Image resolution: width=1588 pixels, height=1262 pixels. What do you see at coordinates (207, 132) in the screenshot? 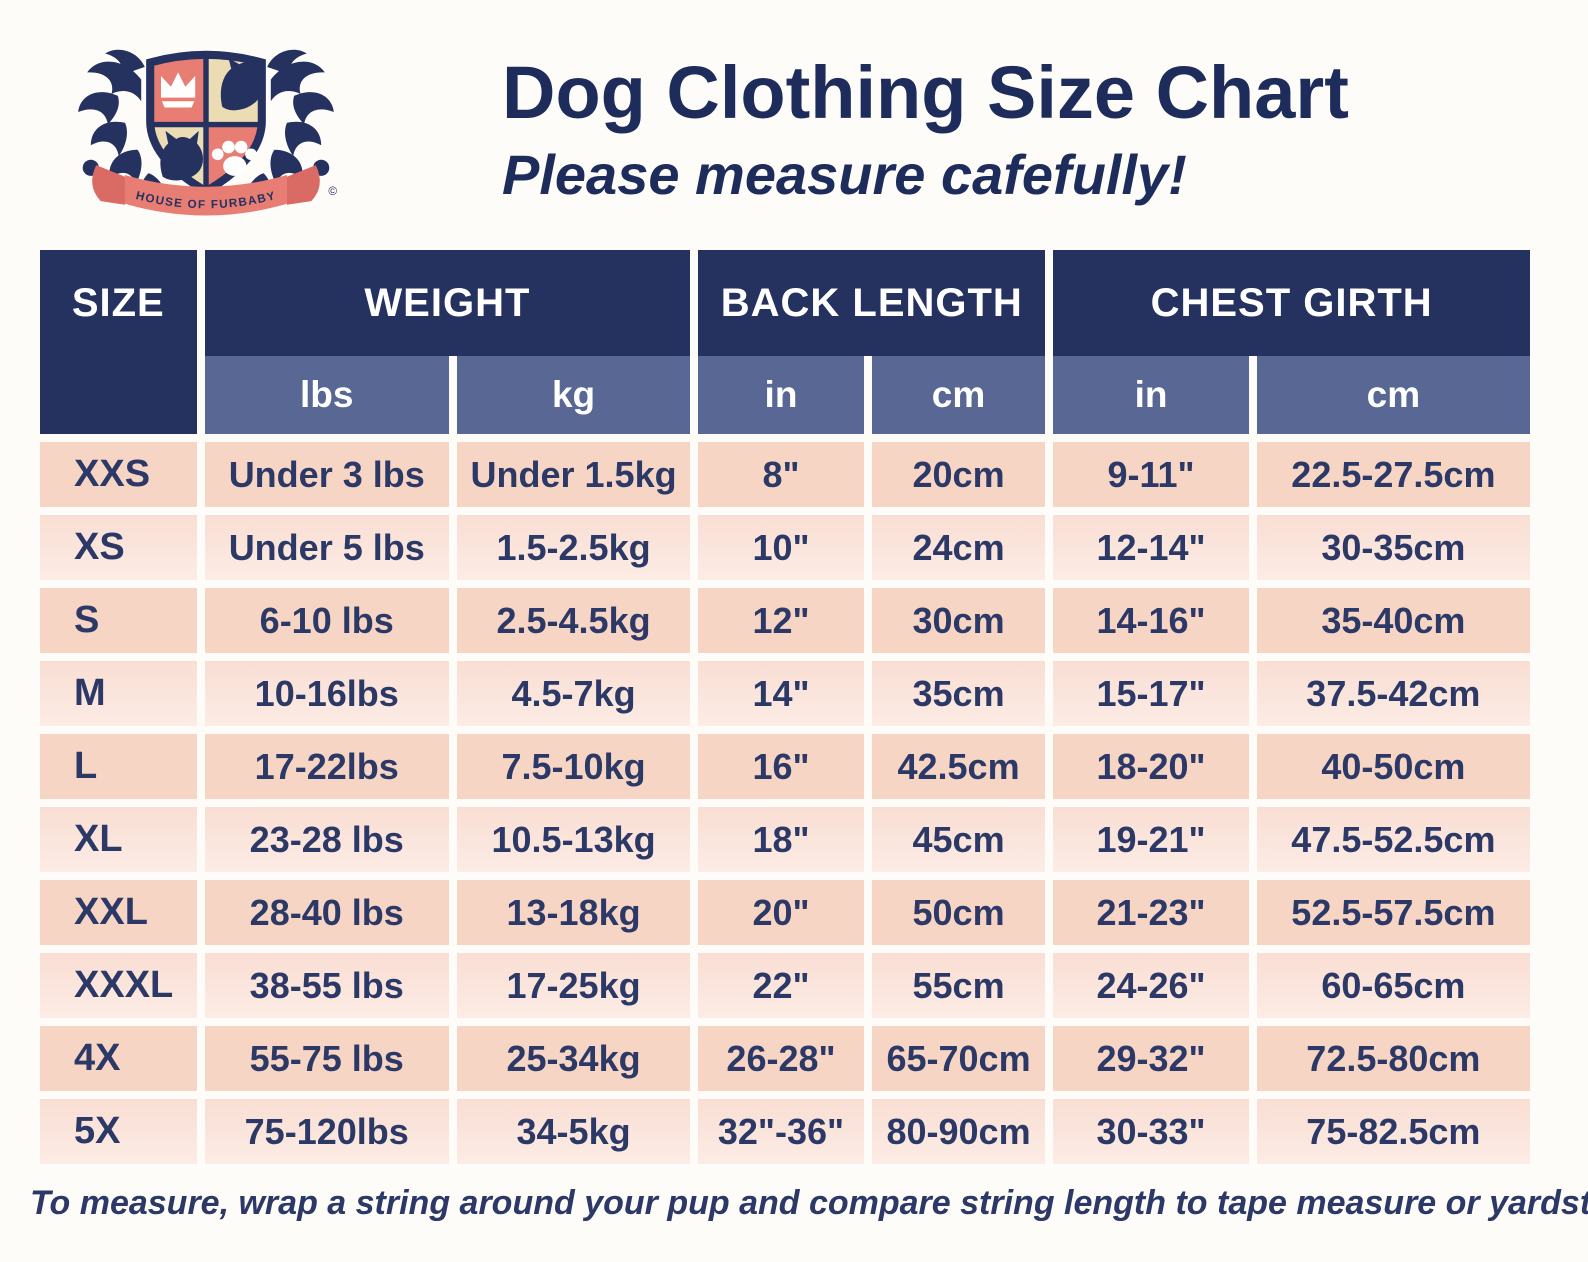
I see `house-of-furbaby-crest-logo: HOUSE OF FURBABY ©` at bounding box center [207, 132].